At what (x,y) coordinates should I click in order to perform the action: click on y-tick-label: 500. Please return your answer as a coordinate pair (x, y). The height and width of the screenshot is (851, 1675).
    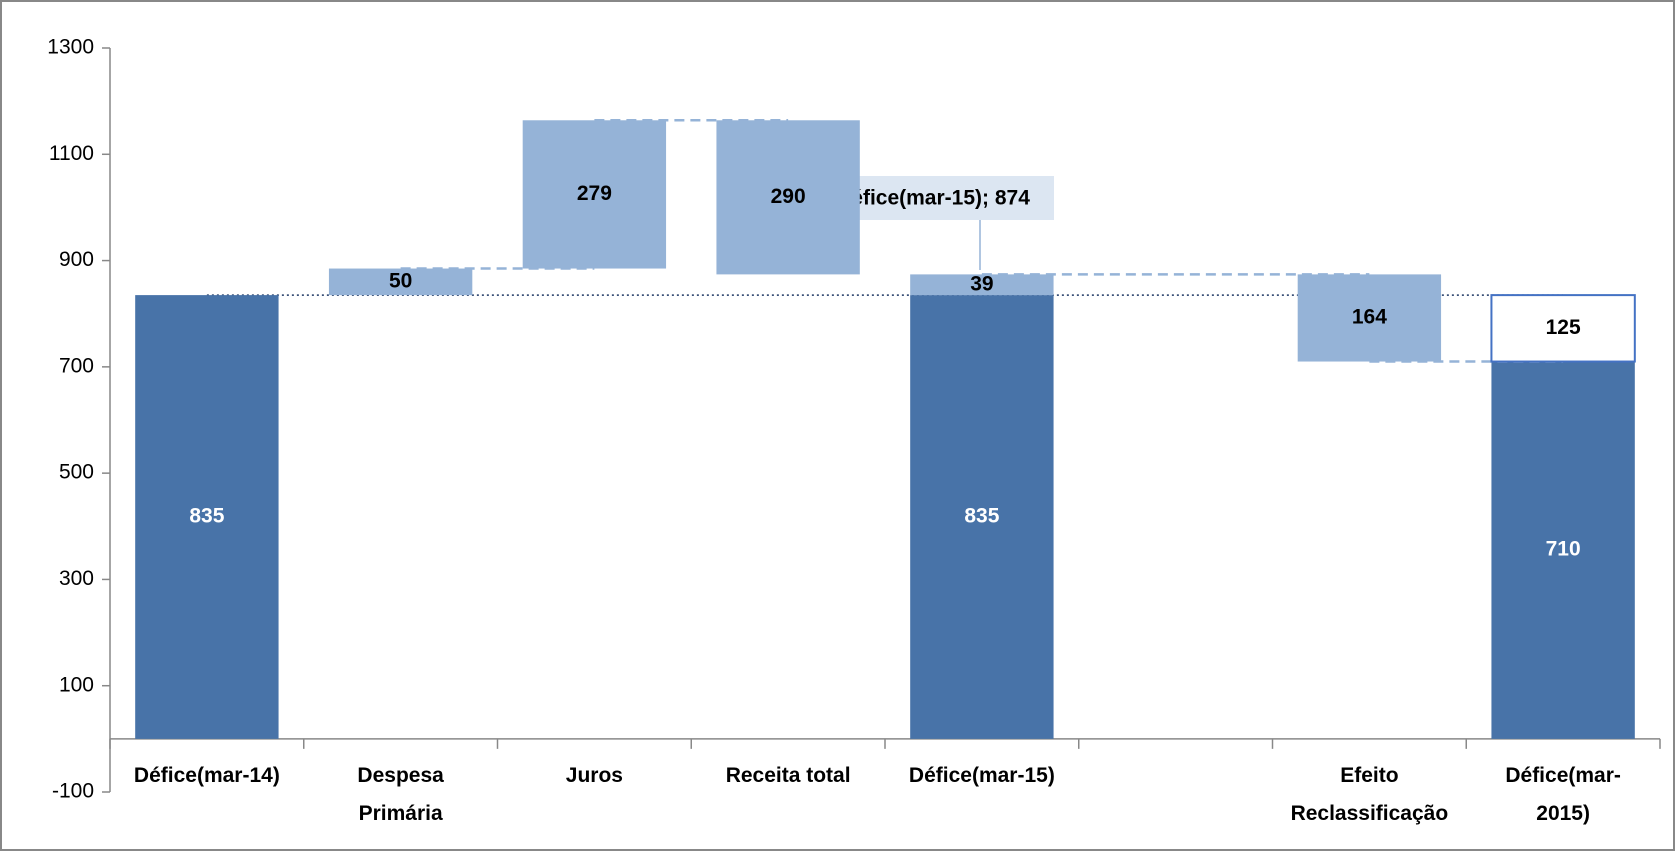
    Looking at the image, I should click on (76, 472).